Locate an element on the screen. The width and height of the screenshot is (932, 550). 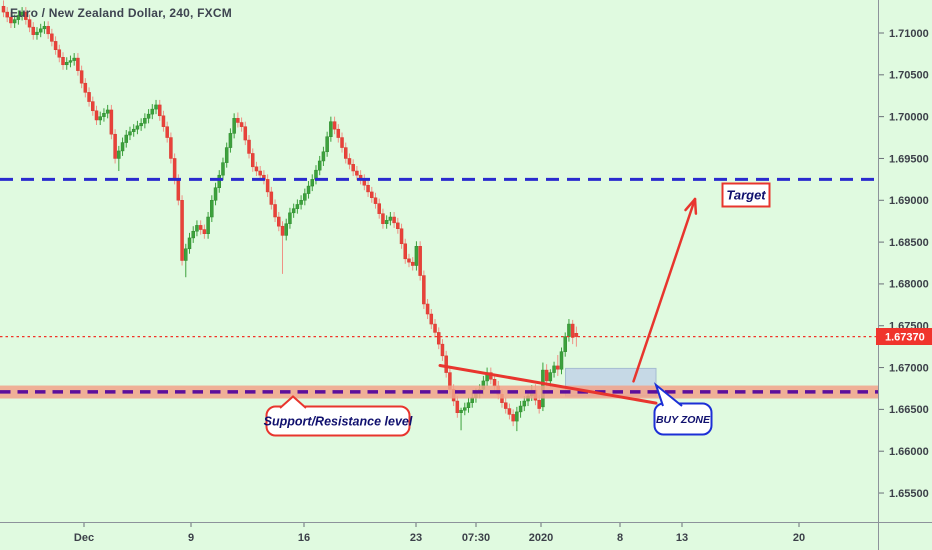
target-label-box is located at coordinates (746, 195).